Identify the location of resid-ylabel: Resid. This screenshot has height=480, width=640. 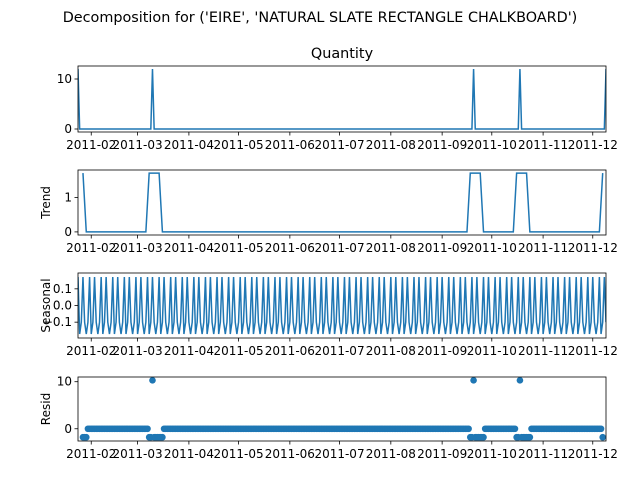
(46, 409).